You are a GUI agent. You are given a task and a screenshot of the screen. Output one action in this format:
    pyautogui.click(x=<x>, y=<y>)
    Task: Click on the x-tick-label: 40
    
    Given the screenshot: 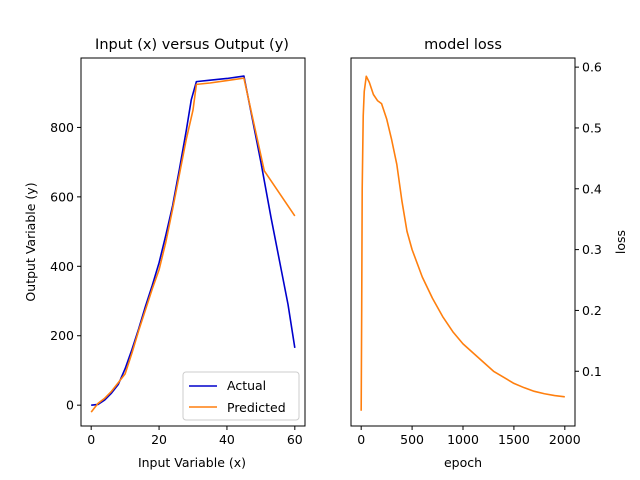 What is the action you would take?
    pyautogui.click(x=227, y=439)
    